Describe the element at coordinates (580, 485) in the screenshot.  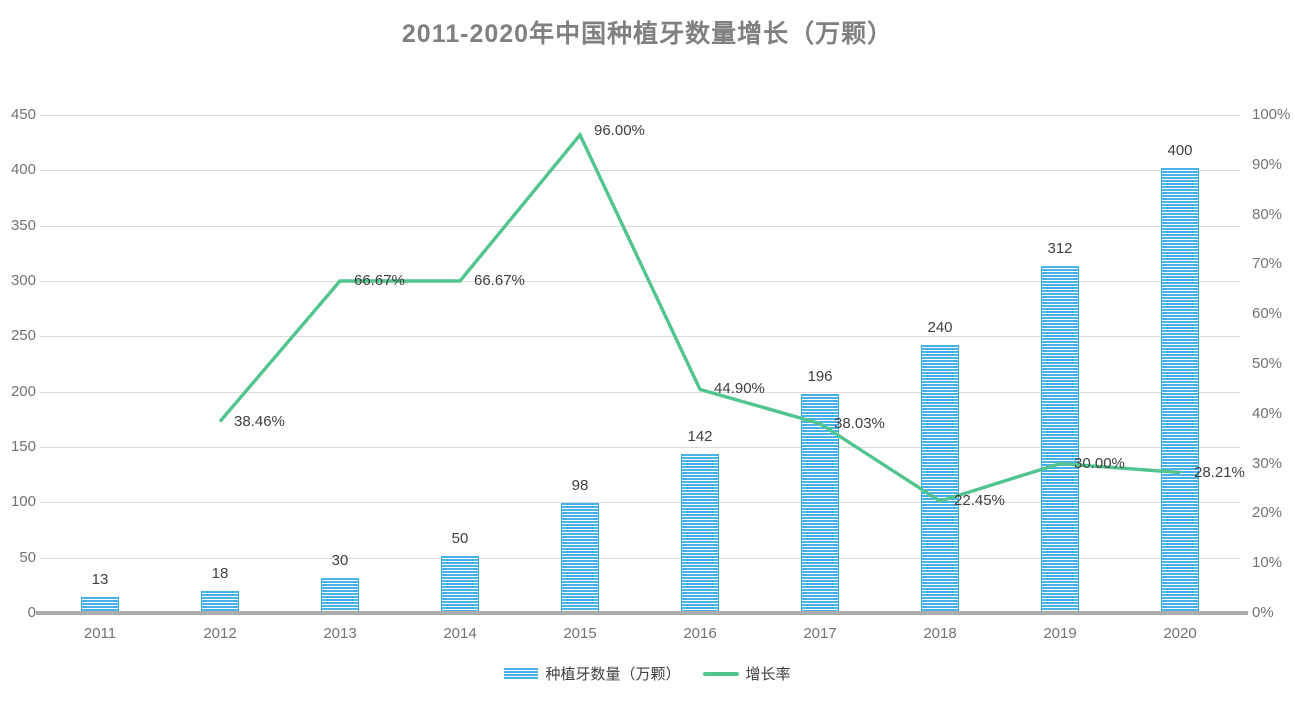
I see `bar-value-label: 98` at that location.